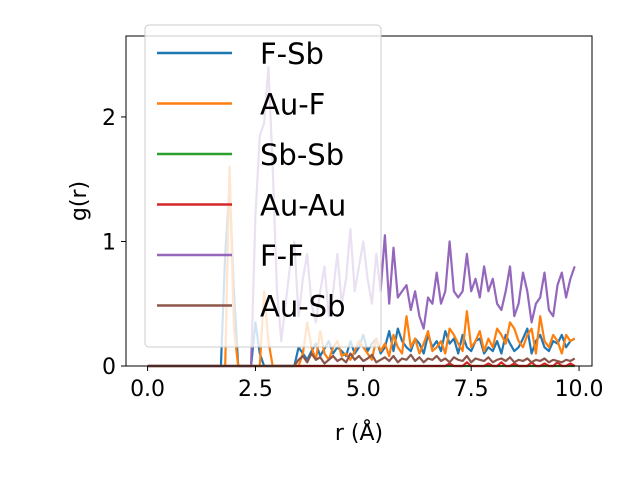  I want to click on y-axis-label: g(r), so click(79, 201).